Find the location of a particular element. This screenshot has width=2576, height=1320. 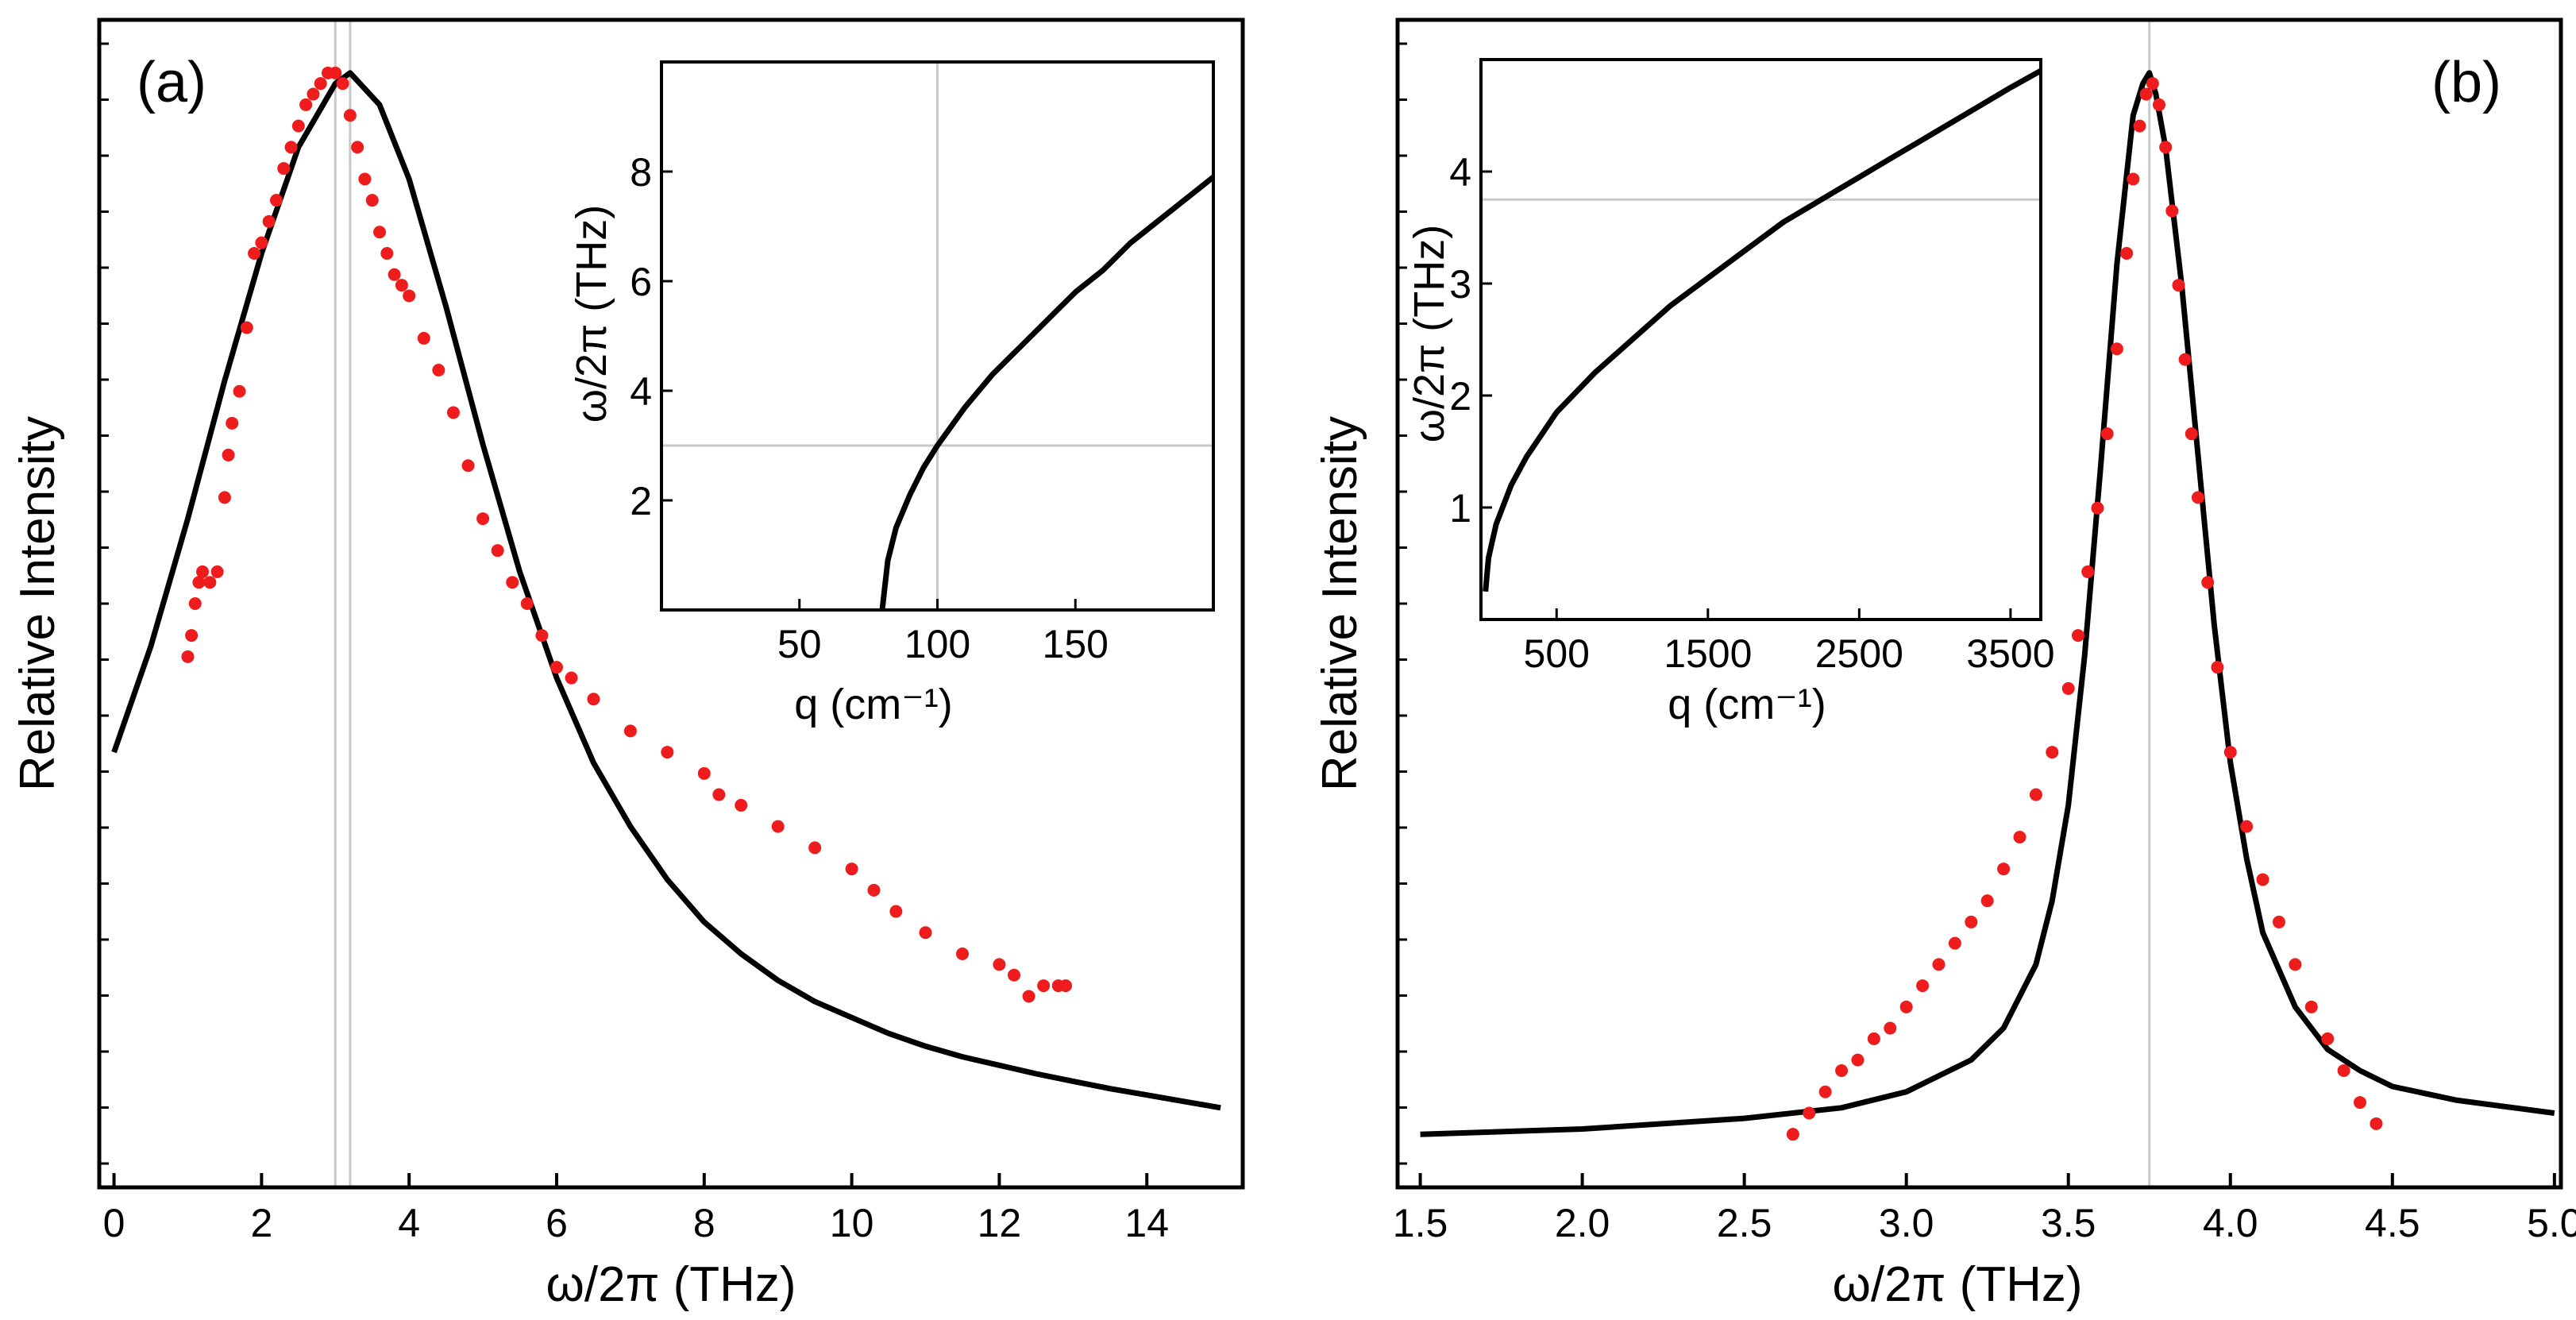

inset-dispersion-curve-a is located at coordinates (1047, 393).